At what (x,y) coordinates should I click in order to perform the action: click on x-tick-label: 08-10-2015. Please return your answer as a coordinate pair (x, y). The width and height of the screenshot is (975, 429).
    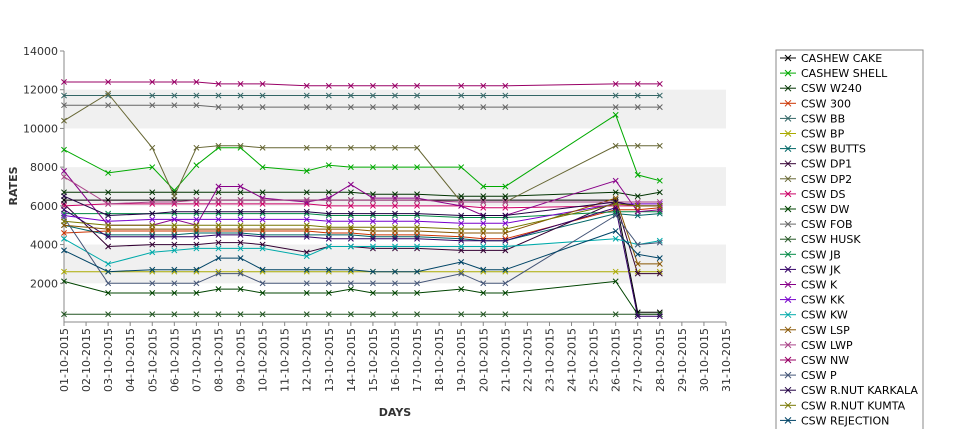
    Looking at the image, I should click on (218, 360).